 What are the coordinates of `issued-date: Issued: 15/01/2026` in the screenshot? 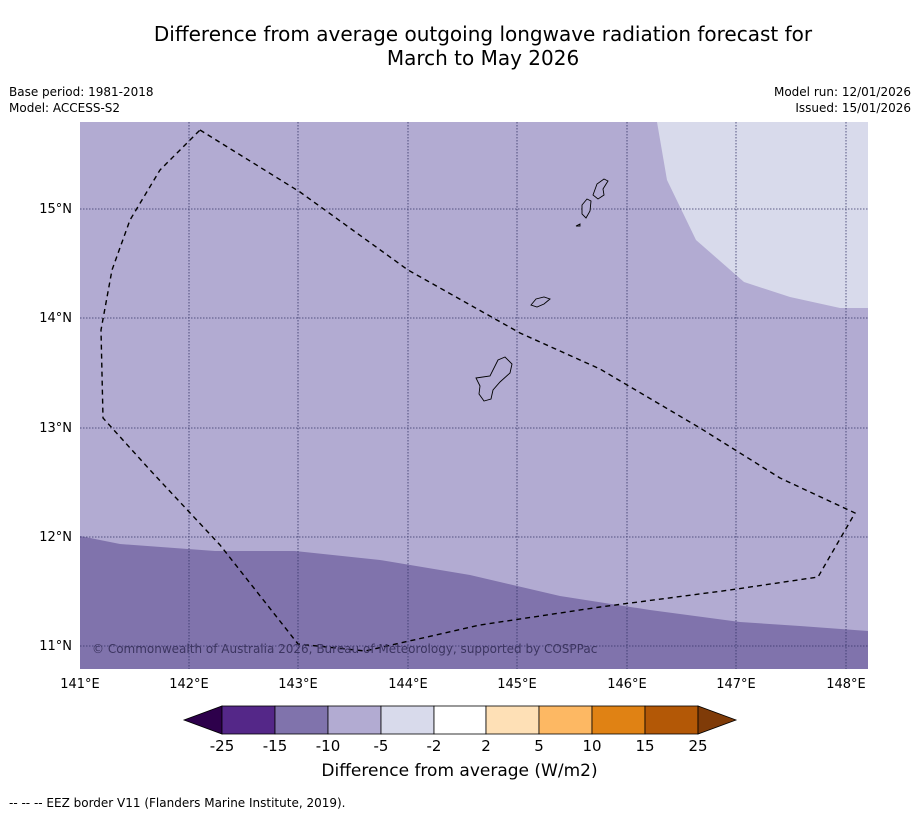 It's located at (853, 108).